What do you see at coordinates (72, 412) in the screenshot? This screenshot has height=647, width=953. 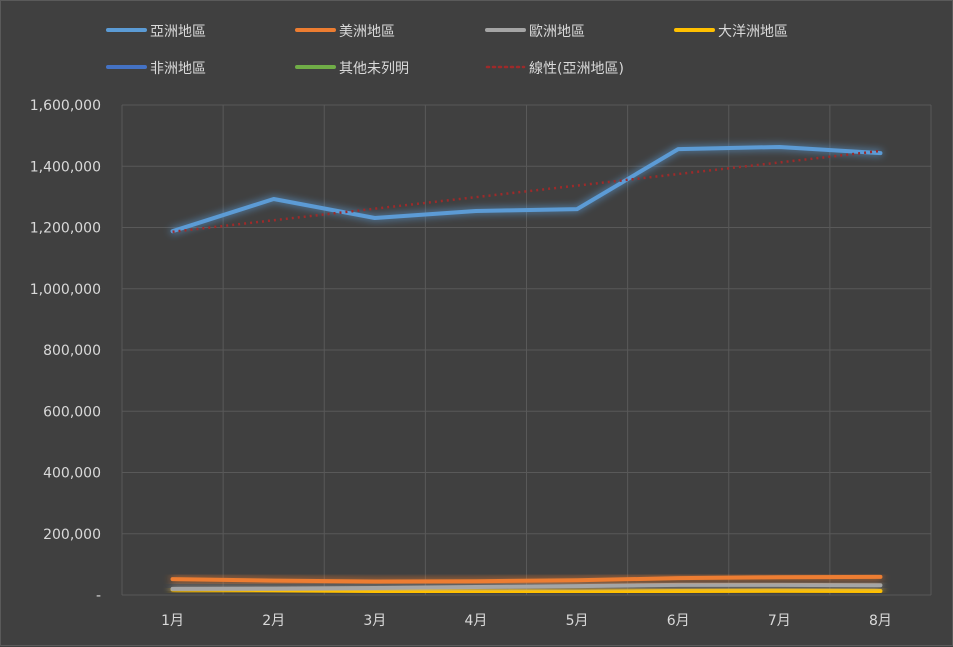 I see `y-tick-label: 600,000` at bounding box center [72, 412].